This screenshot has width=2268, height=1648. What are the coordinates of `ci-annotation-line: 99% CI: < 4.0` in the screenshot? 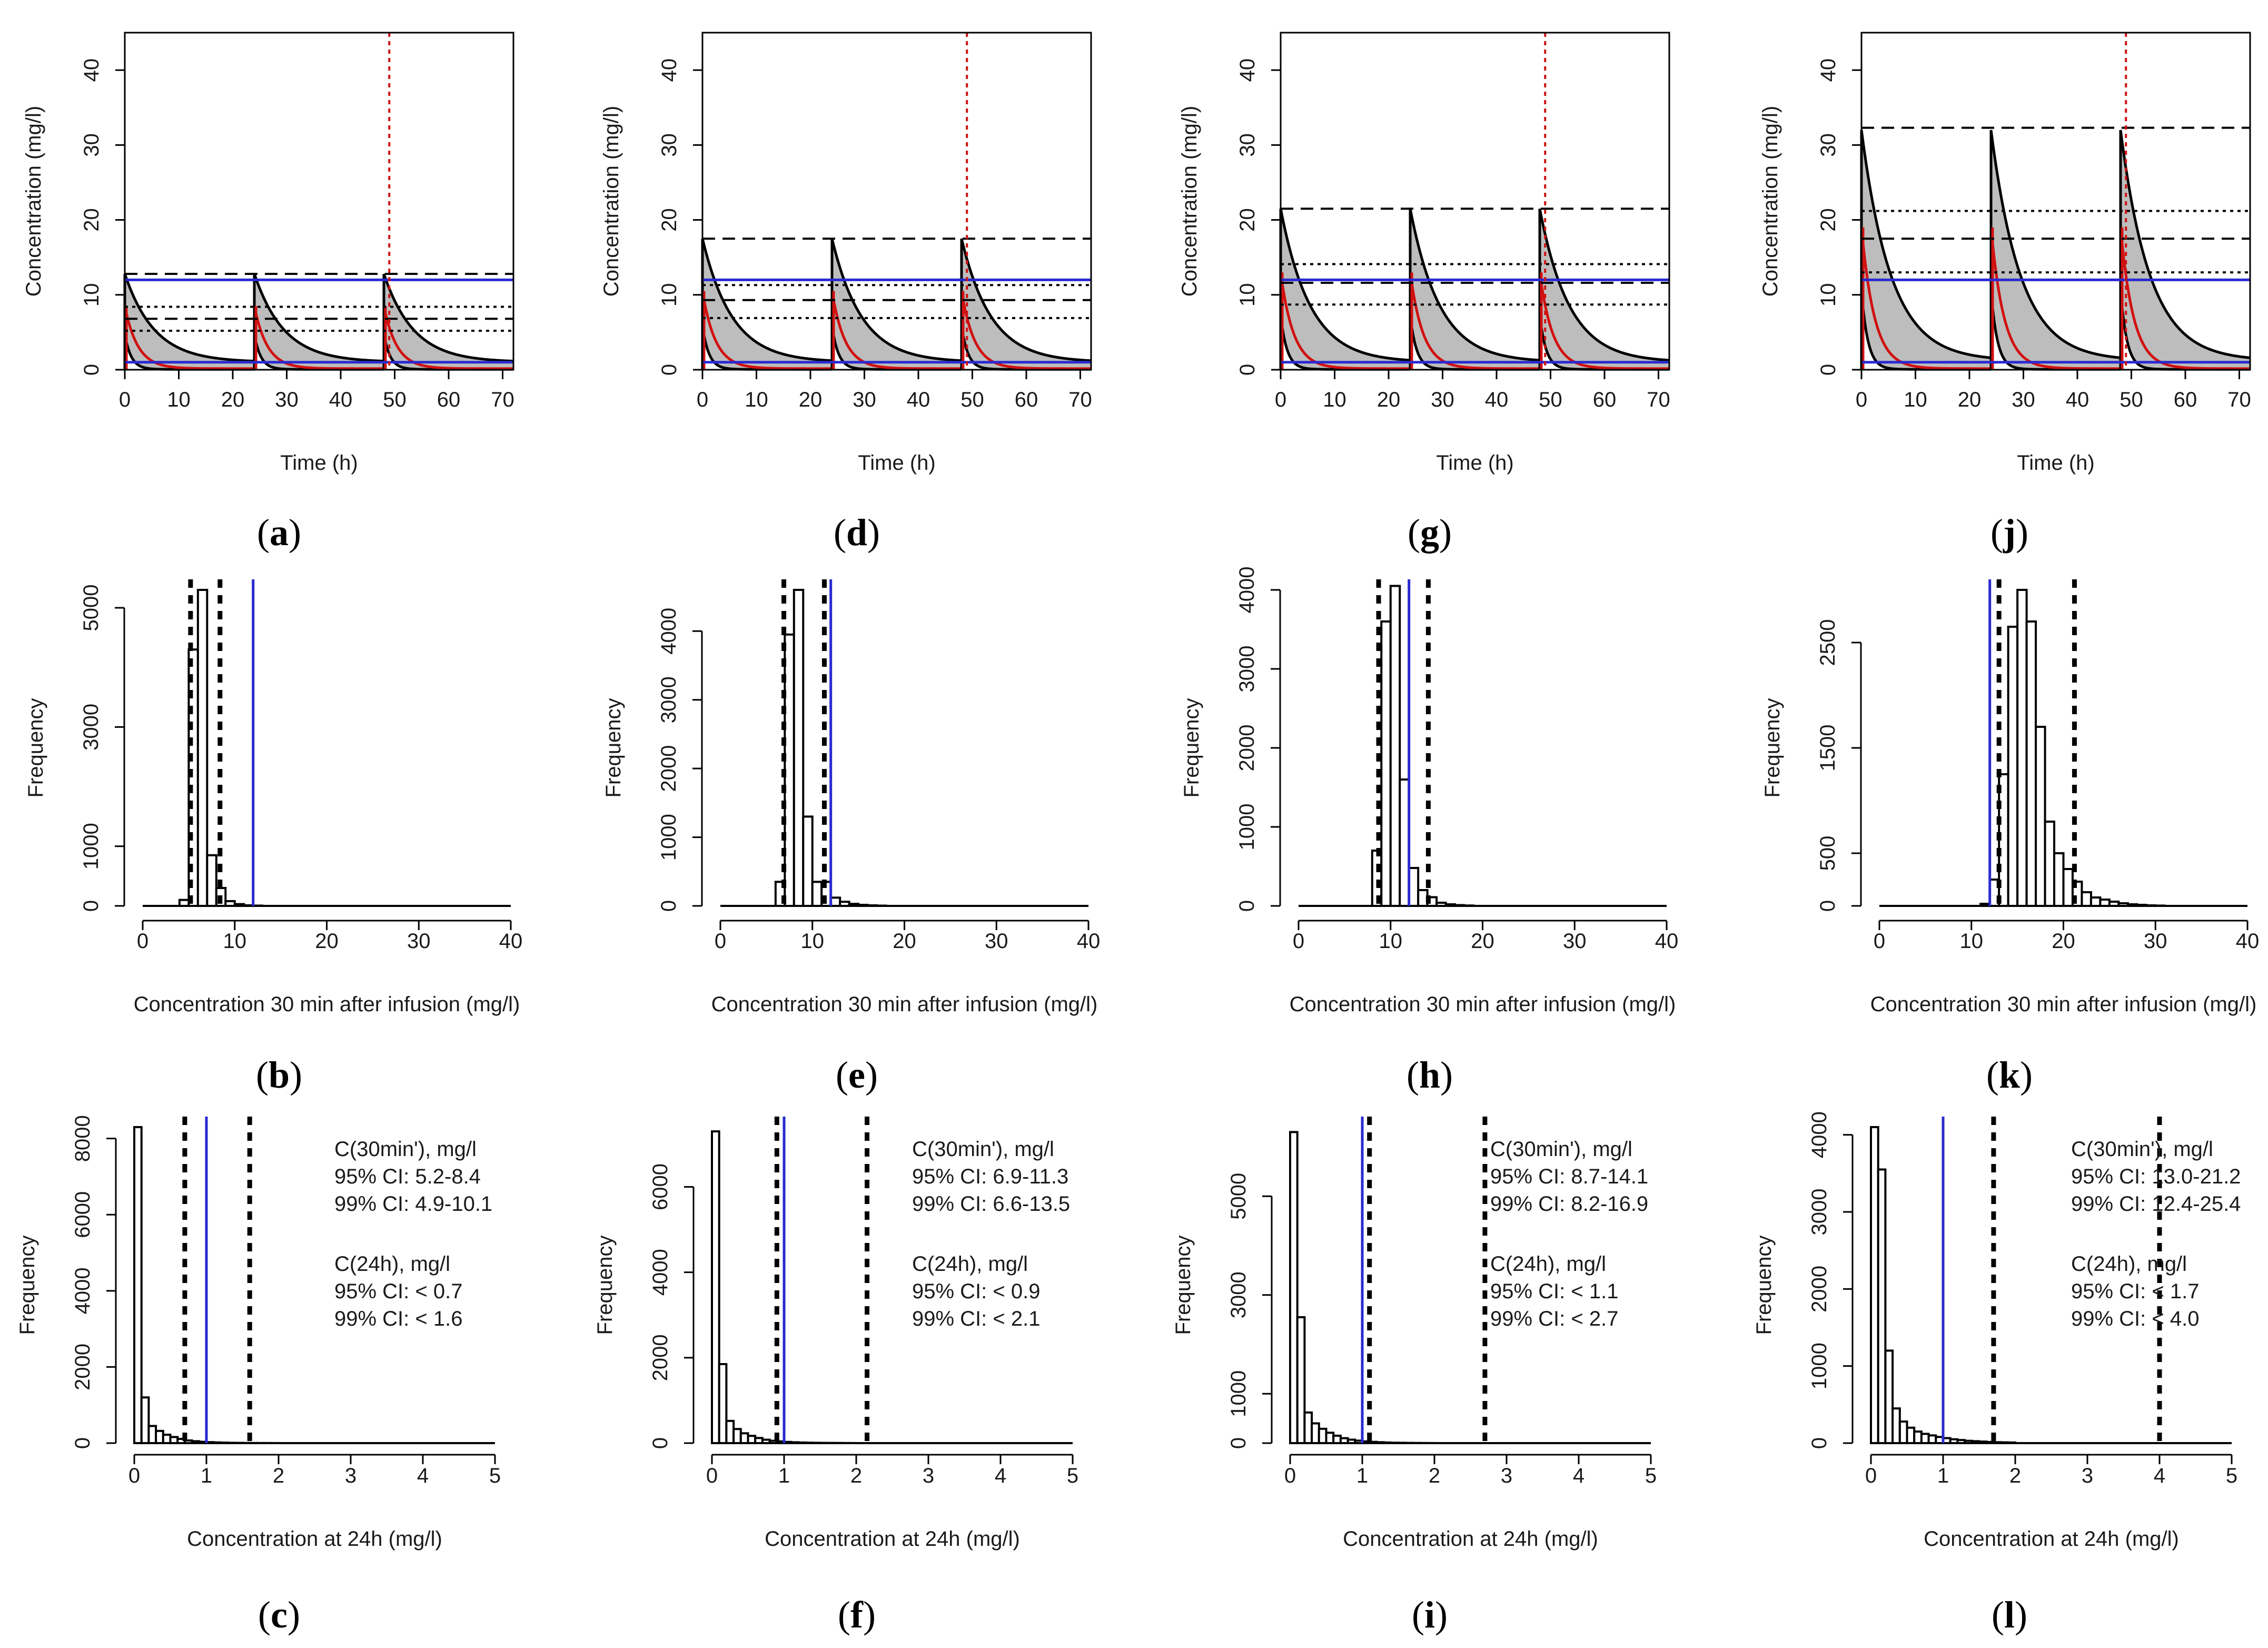 It's located at (2135, 1318).